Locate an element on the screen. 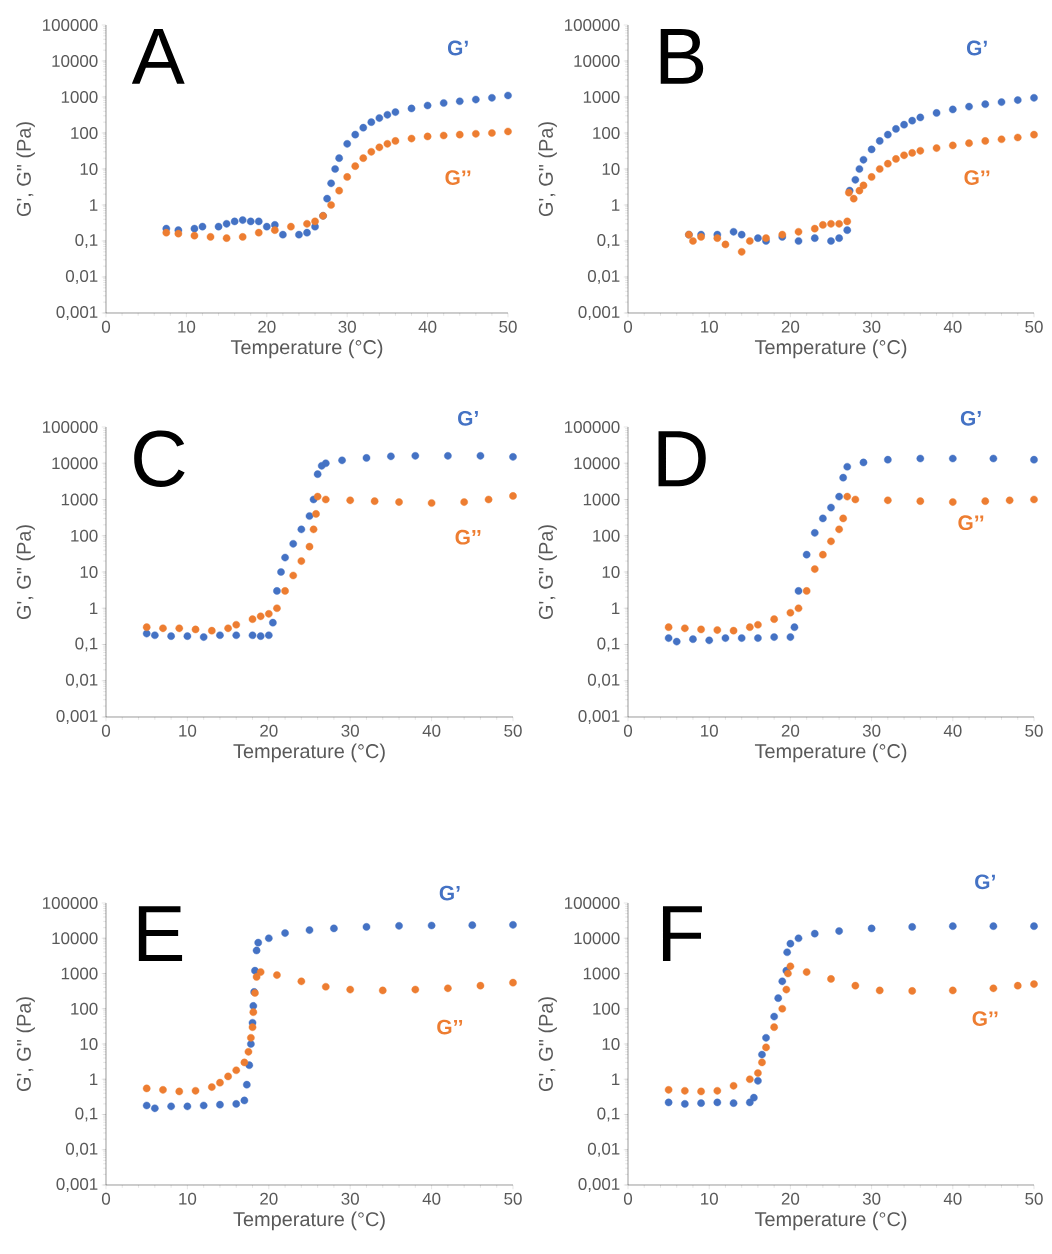 The height and width of the screenshot is (1254, 1052). chart-title: B is located at coordinates (682, 56).